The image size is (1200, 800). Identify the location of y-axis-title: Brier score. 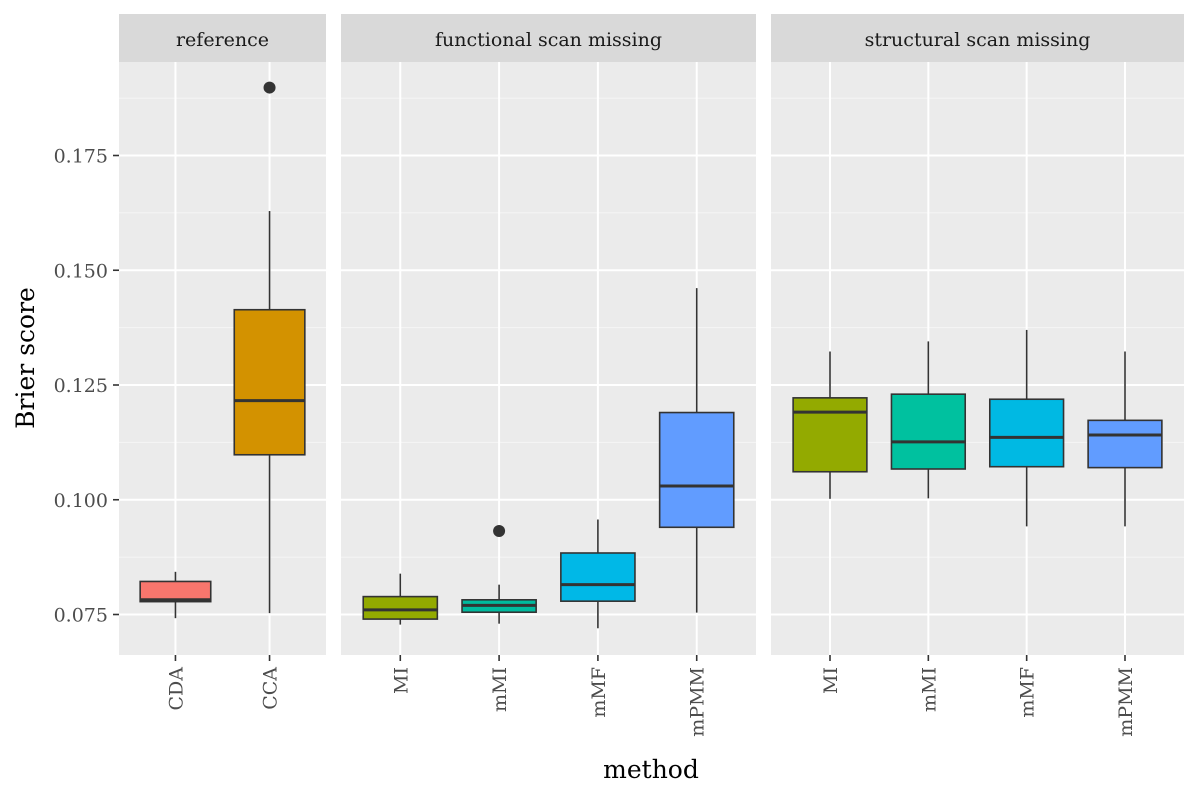
(25, 358).